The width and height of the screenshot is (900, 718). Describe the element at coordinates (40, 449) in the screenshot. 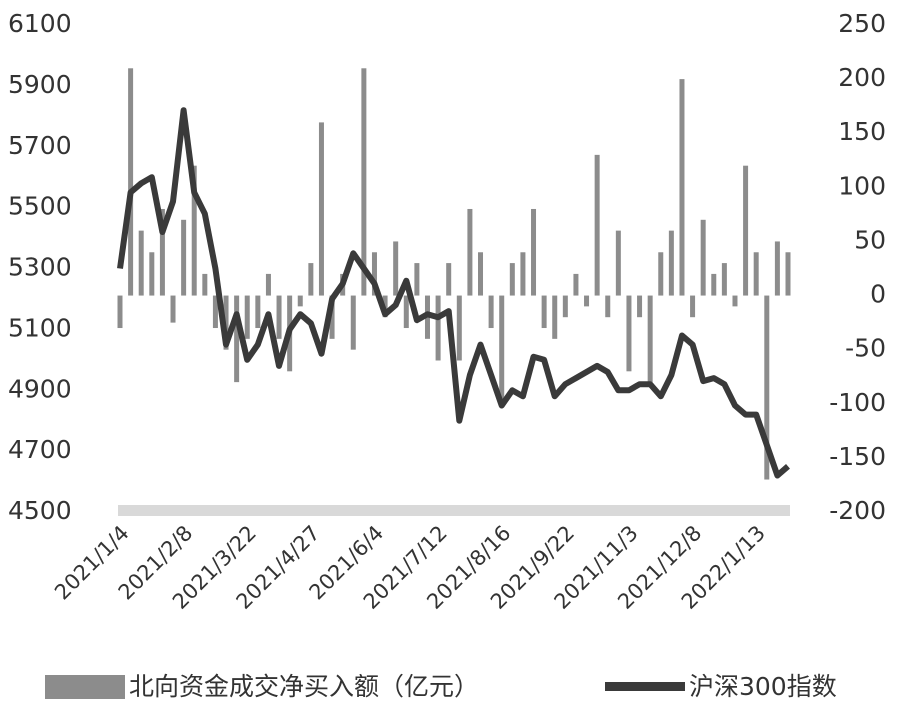

I see `y-tick-label: 4700` at that location.